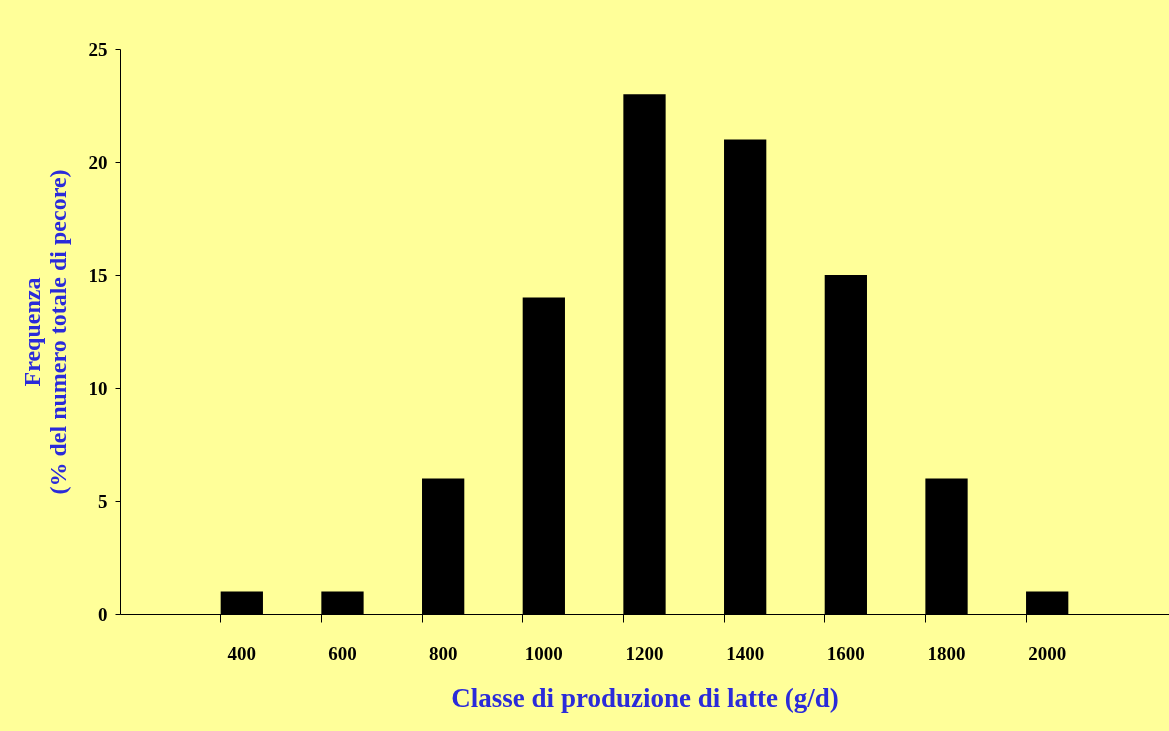  I want to click on y-tick-label: 5, so click(103, 501).